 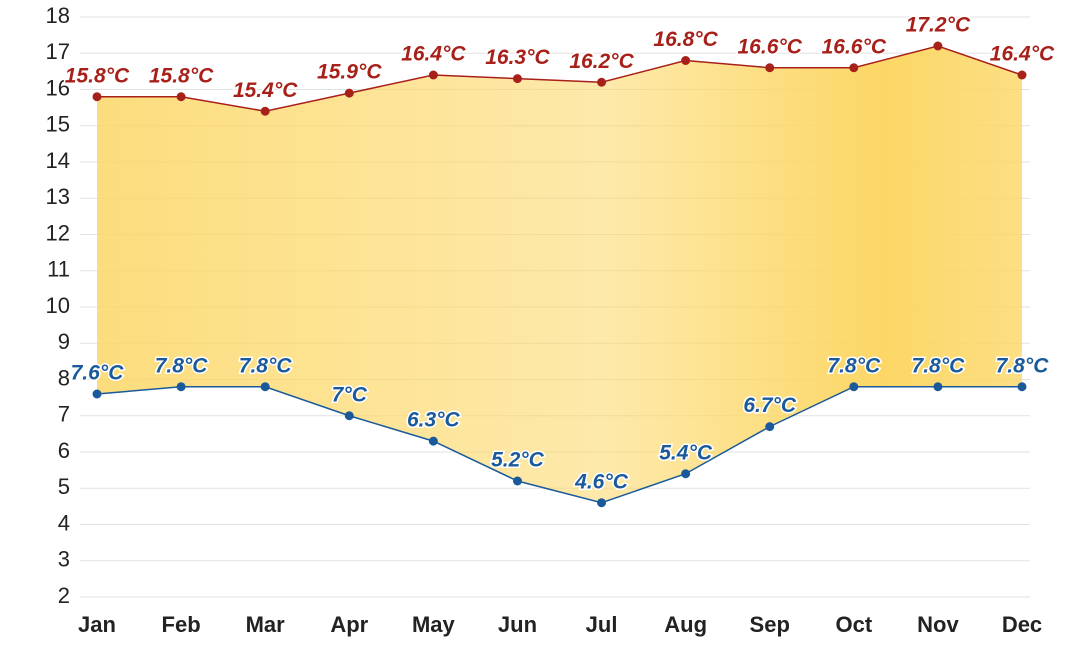 I want to click on y-tick-label: 6, so click(x=64, y=450).